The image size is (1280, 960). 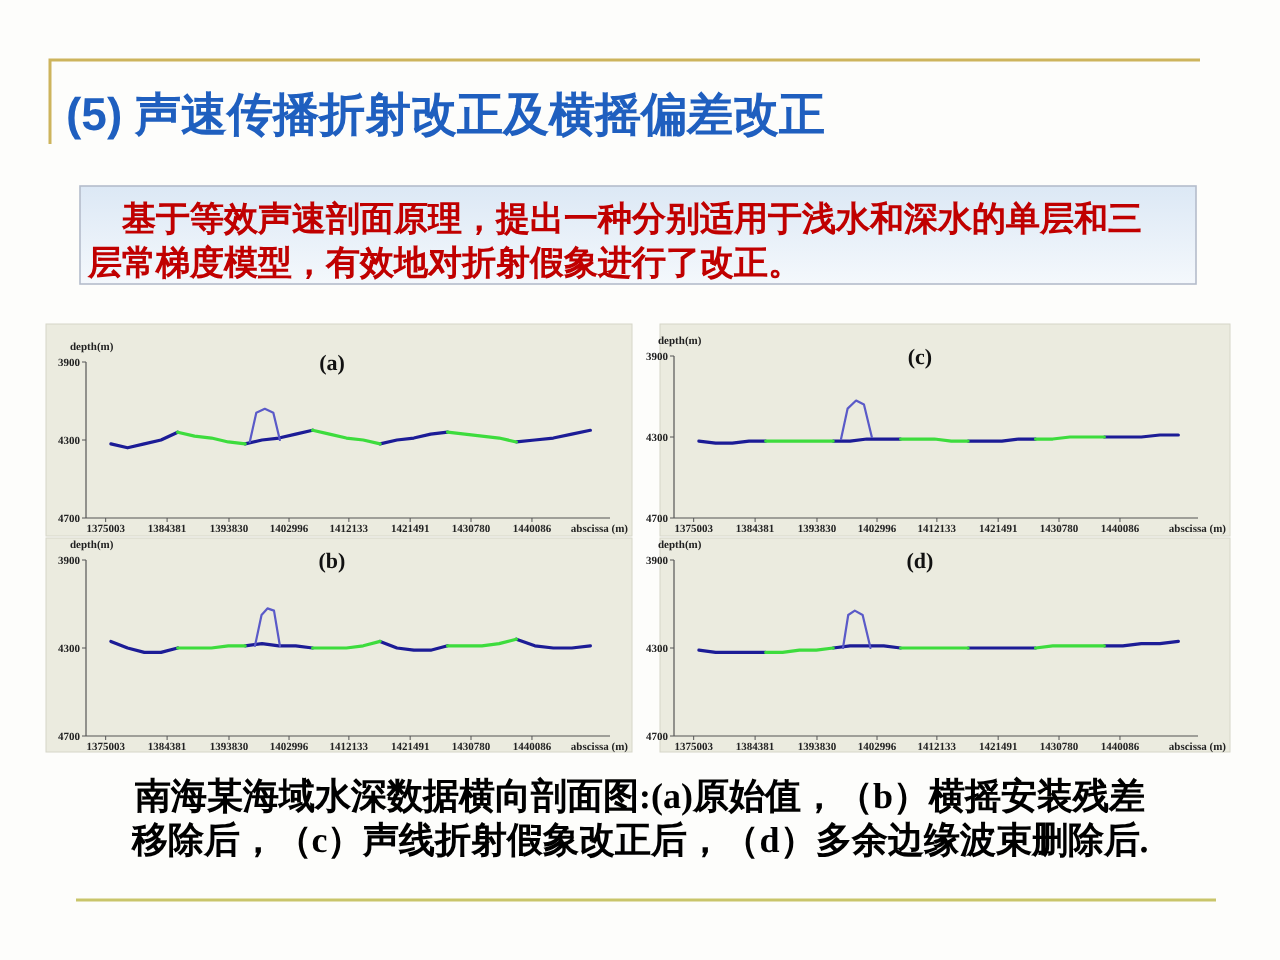 What do you see at coordinates (920, 358) in the screenshot?
I see `chart-title: (c)` at bounding box center [920, 358].